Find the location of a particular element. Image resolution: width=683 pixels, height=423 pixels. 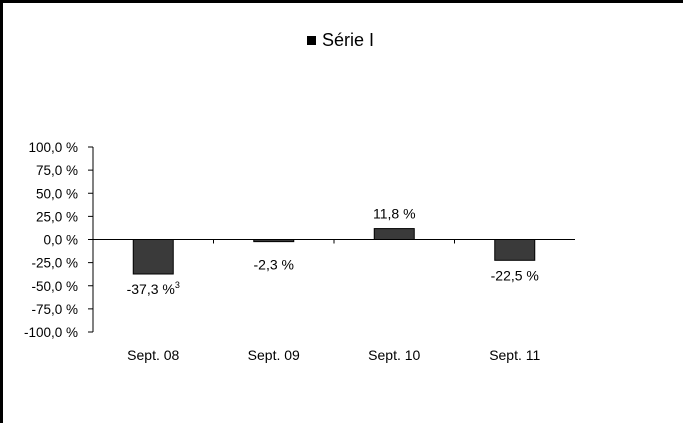

legend: Série I is located at coordinates (340, 40).